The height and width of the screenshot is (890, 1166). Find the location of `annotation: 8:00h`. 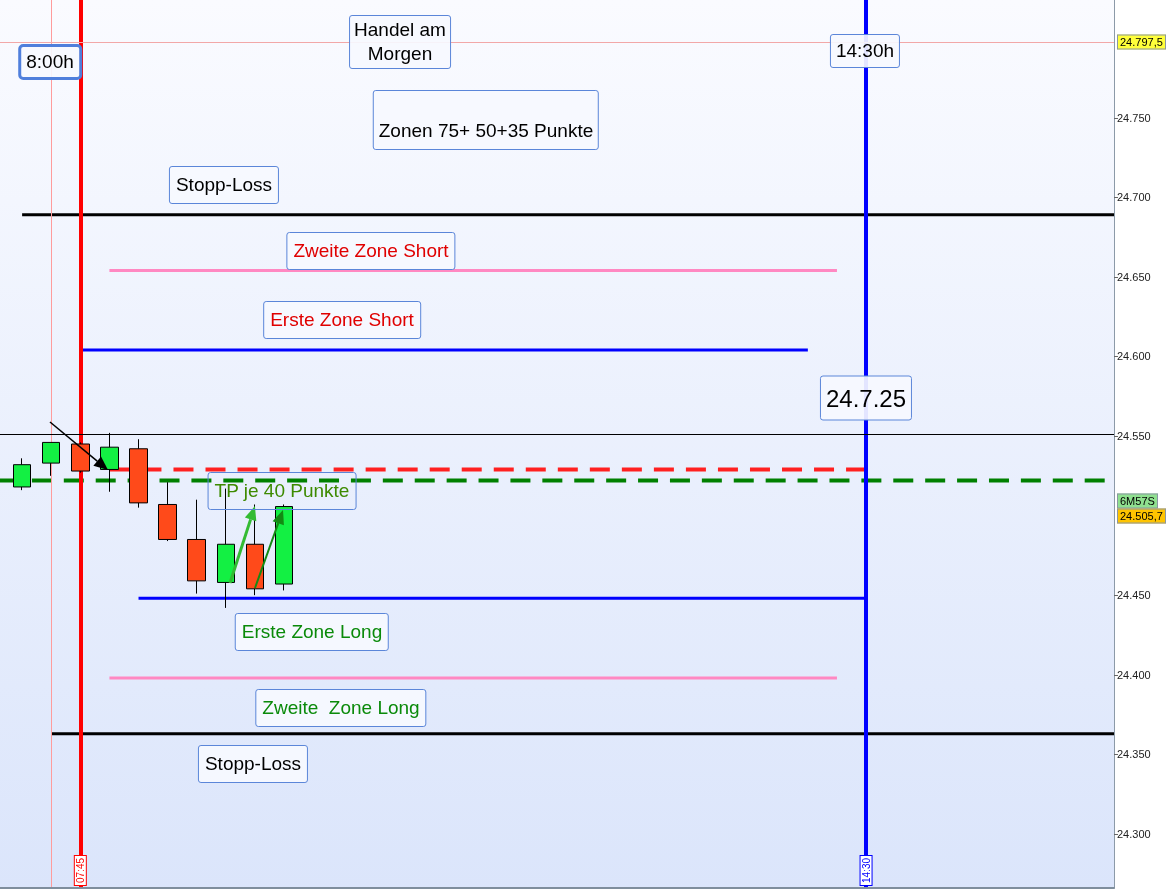

annotation: 8:00h is located at coordinates (50, 62).